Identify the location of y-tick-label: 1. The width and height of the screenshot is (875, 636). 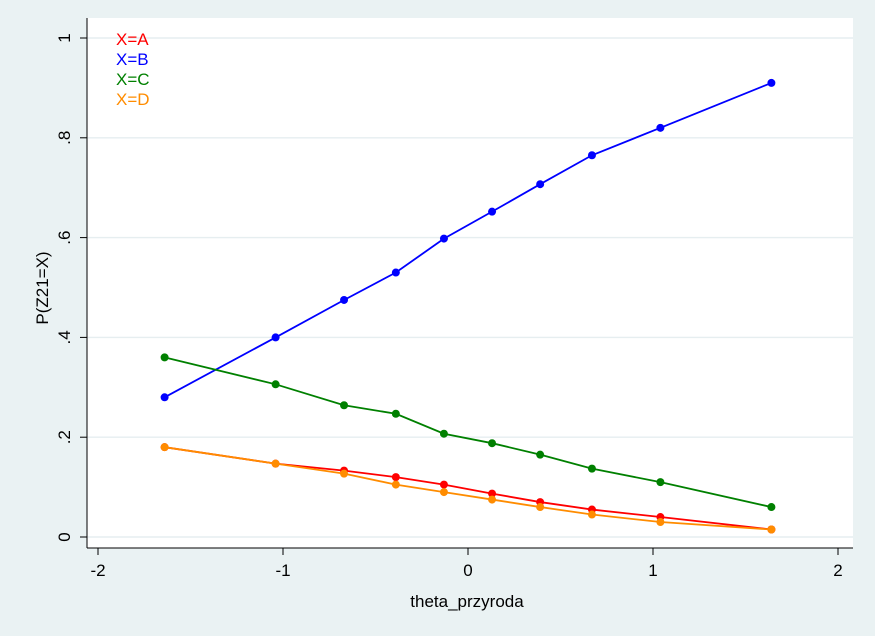
(64, 37).